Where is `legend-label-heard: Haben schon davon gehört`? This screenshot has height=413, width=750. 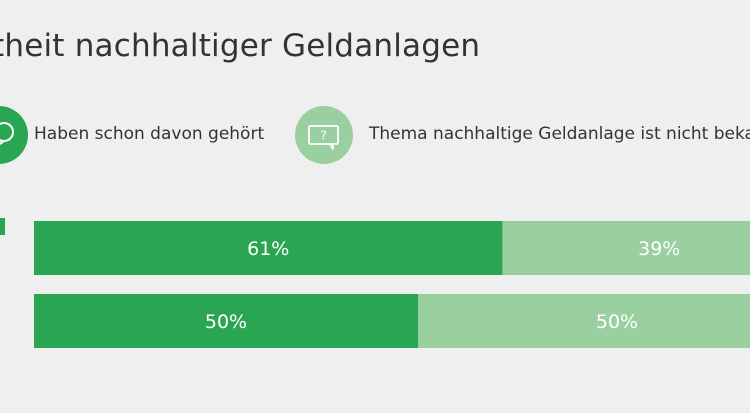 legend-label-heard: Haben schon davon gehört is located at coordinates (149, 134).